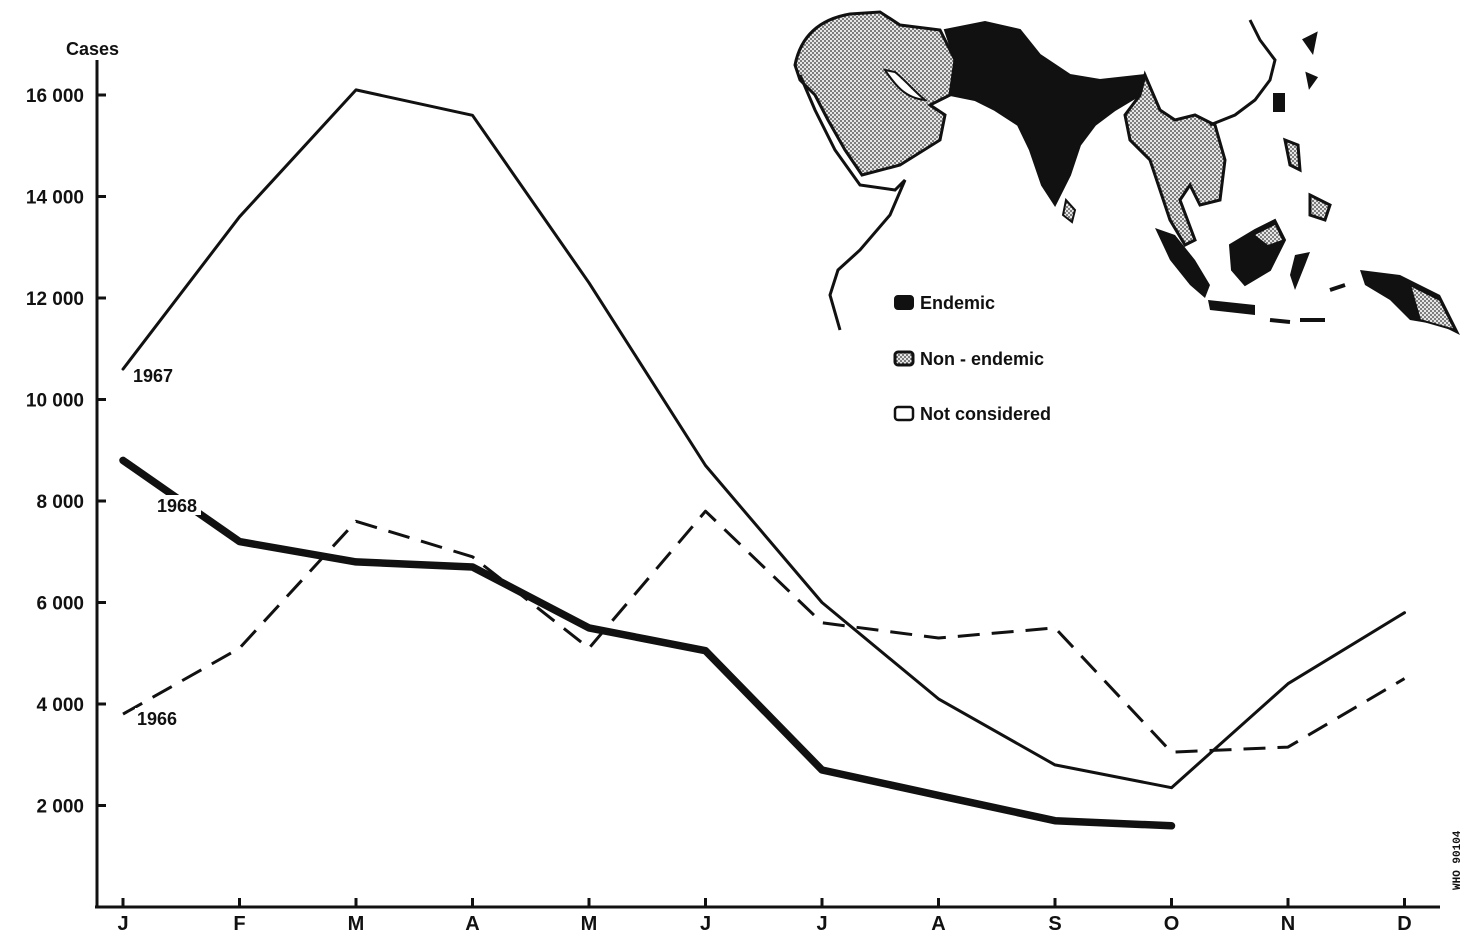  Describe the element at coordinates (1175, 158) in the screenshot. I see `map-region-southeast-asia` at that location.